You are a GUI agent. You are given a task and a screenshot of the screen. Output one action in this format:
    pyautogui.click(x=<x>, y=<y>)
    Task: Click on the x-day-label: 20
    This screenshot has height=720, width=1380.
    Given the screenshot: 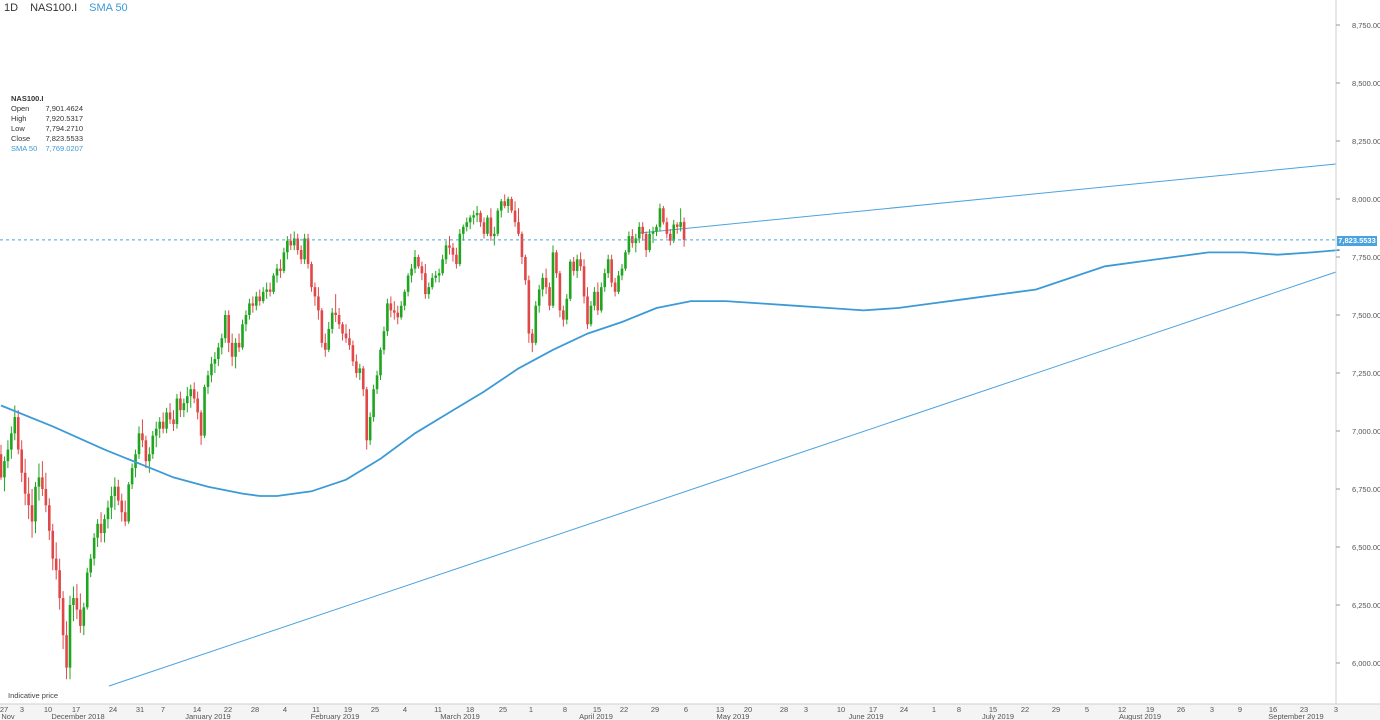 What is the action you would take?
    pyautogui.click(x=748, y=709)
    